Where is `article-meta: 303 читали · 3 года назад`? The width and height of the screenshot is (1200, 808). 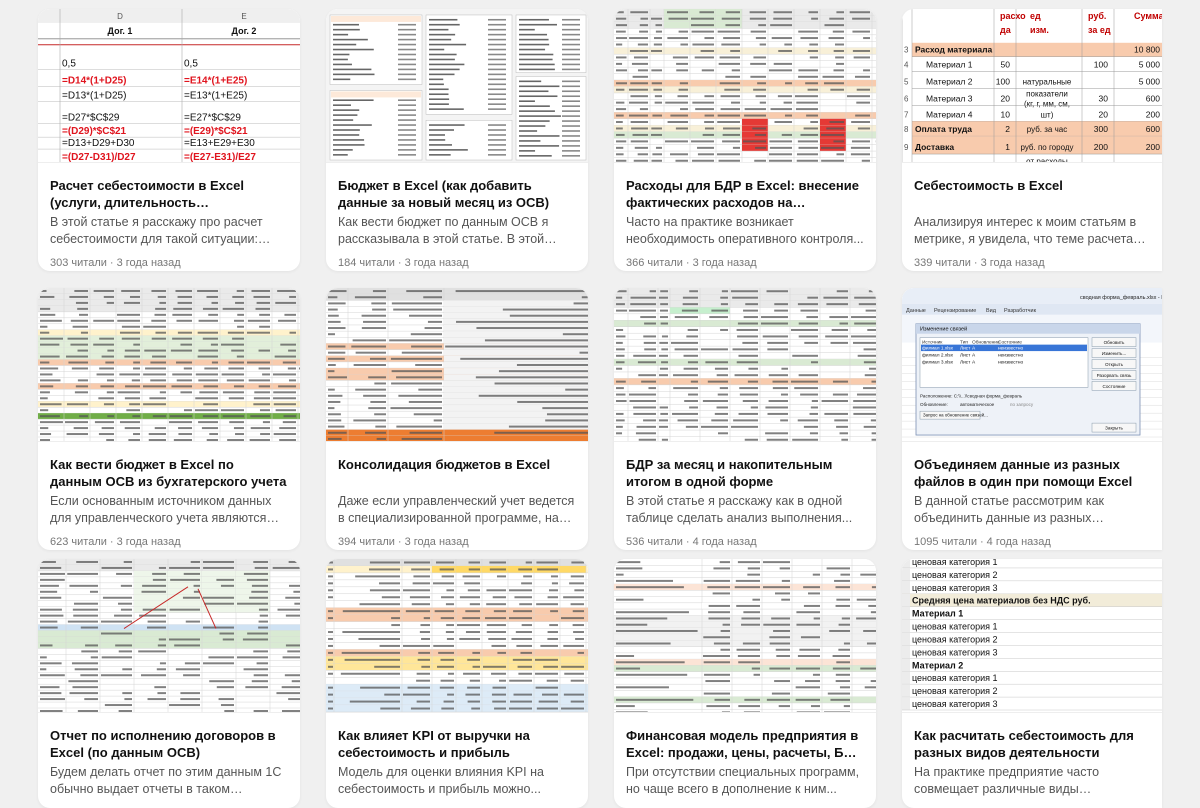 article-meta: 303 читали · 3 года назад is located at coordinates (169, 263).